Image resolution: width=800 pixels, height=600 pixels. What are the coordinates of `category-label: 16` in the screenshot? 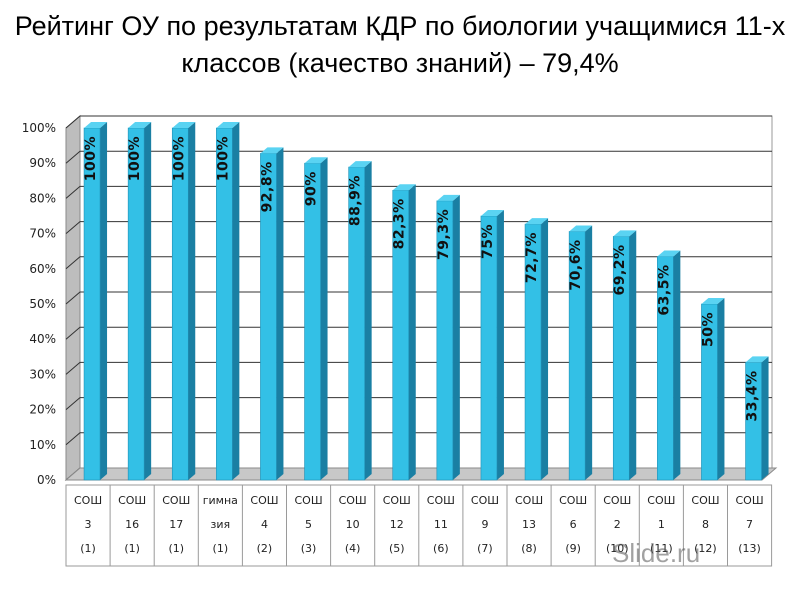 It's located at (132, 524).